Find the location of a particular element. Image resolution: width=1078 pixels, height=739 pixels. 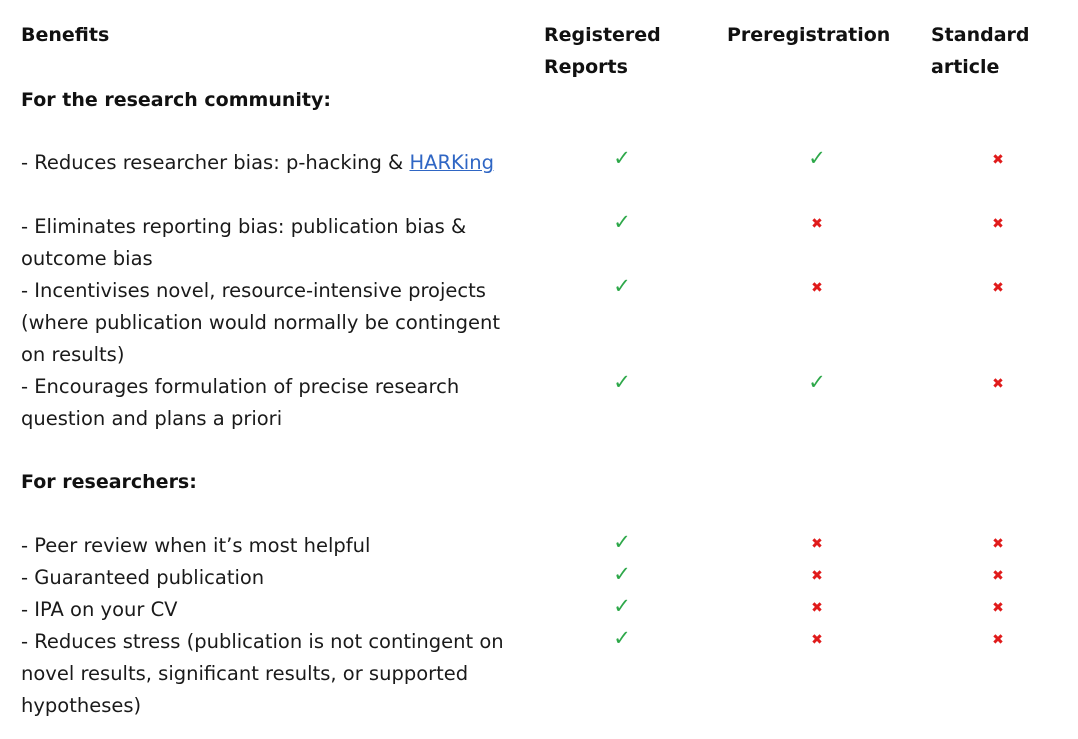

header-preregistration-label: Preregistration is located at coordinates (809, 35).